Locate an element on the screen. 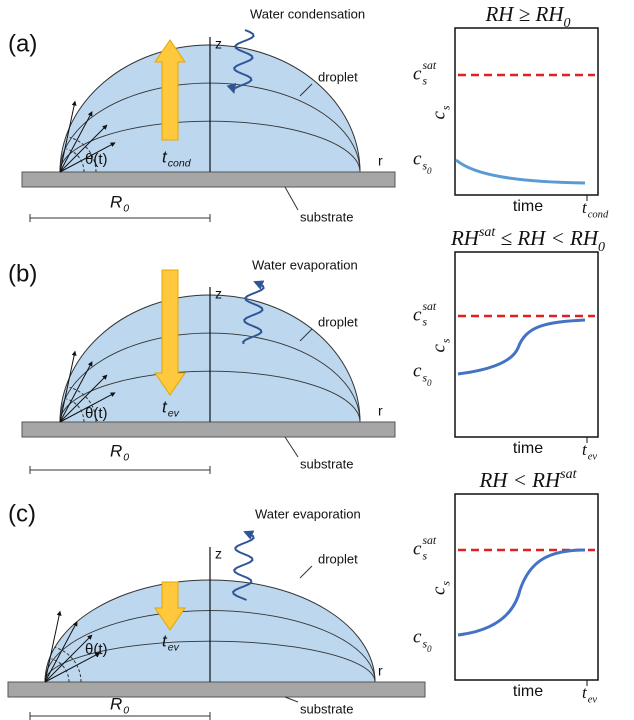  graph-title: RH ≥ RH0 is located at coordinates (527, 16).